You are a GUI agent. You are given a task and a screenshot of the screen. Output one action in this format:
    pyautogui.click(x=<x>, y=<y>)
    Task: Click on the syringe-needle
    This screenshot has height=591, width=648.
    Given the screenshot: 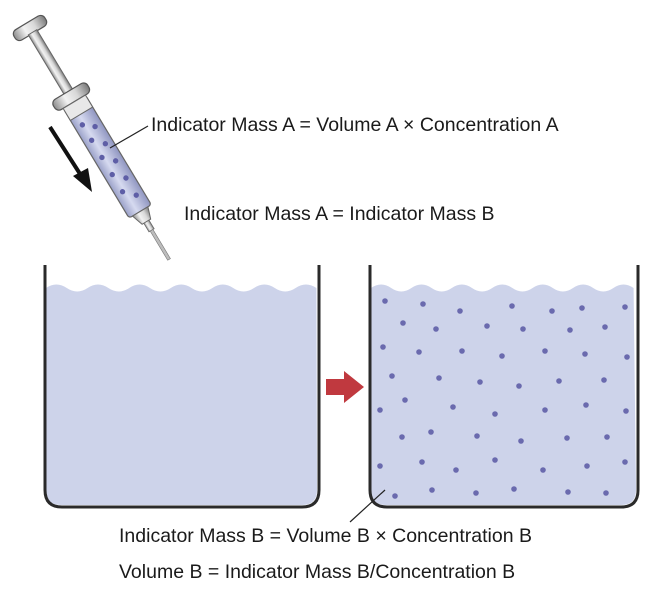 What is the action you would take?
    pyautogui.click(x=160, y=245)
    